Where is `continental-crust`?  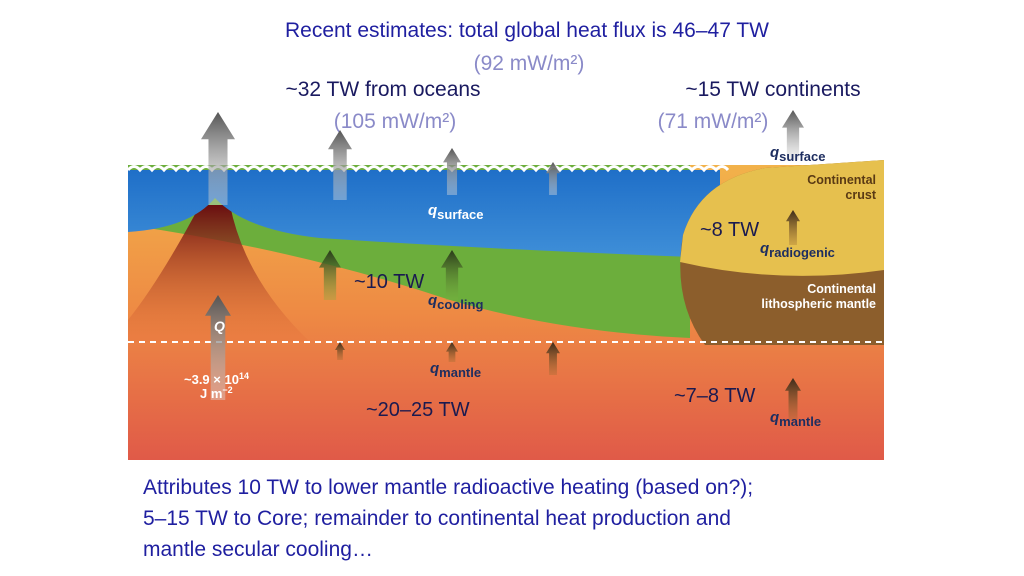 continental-crust is located at coordinates (782, 218).